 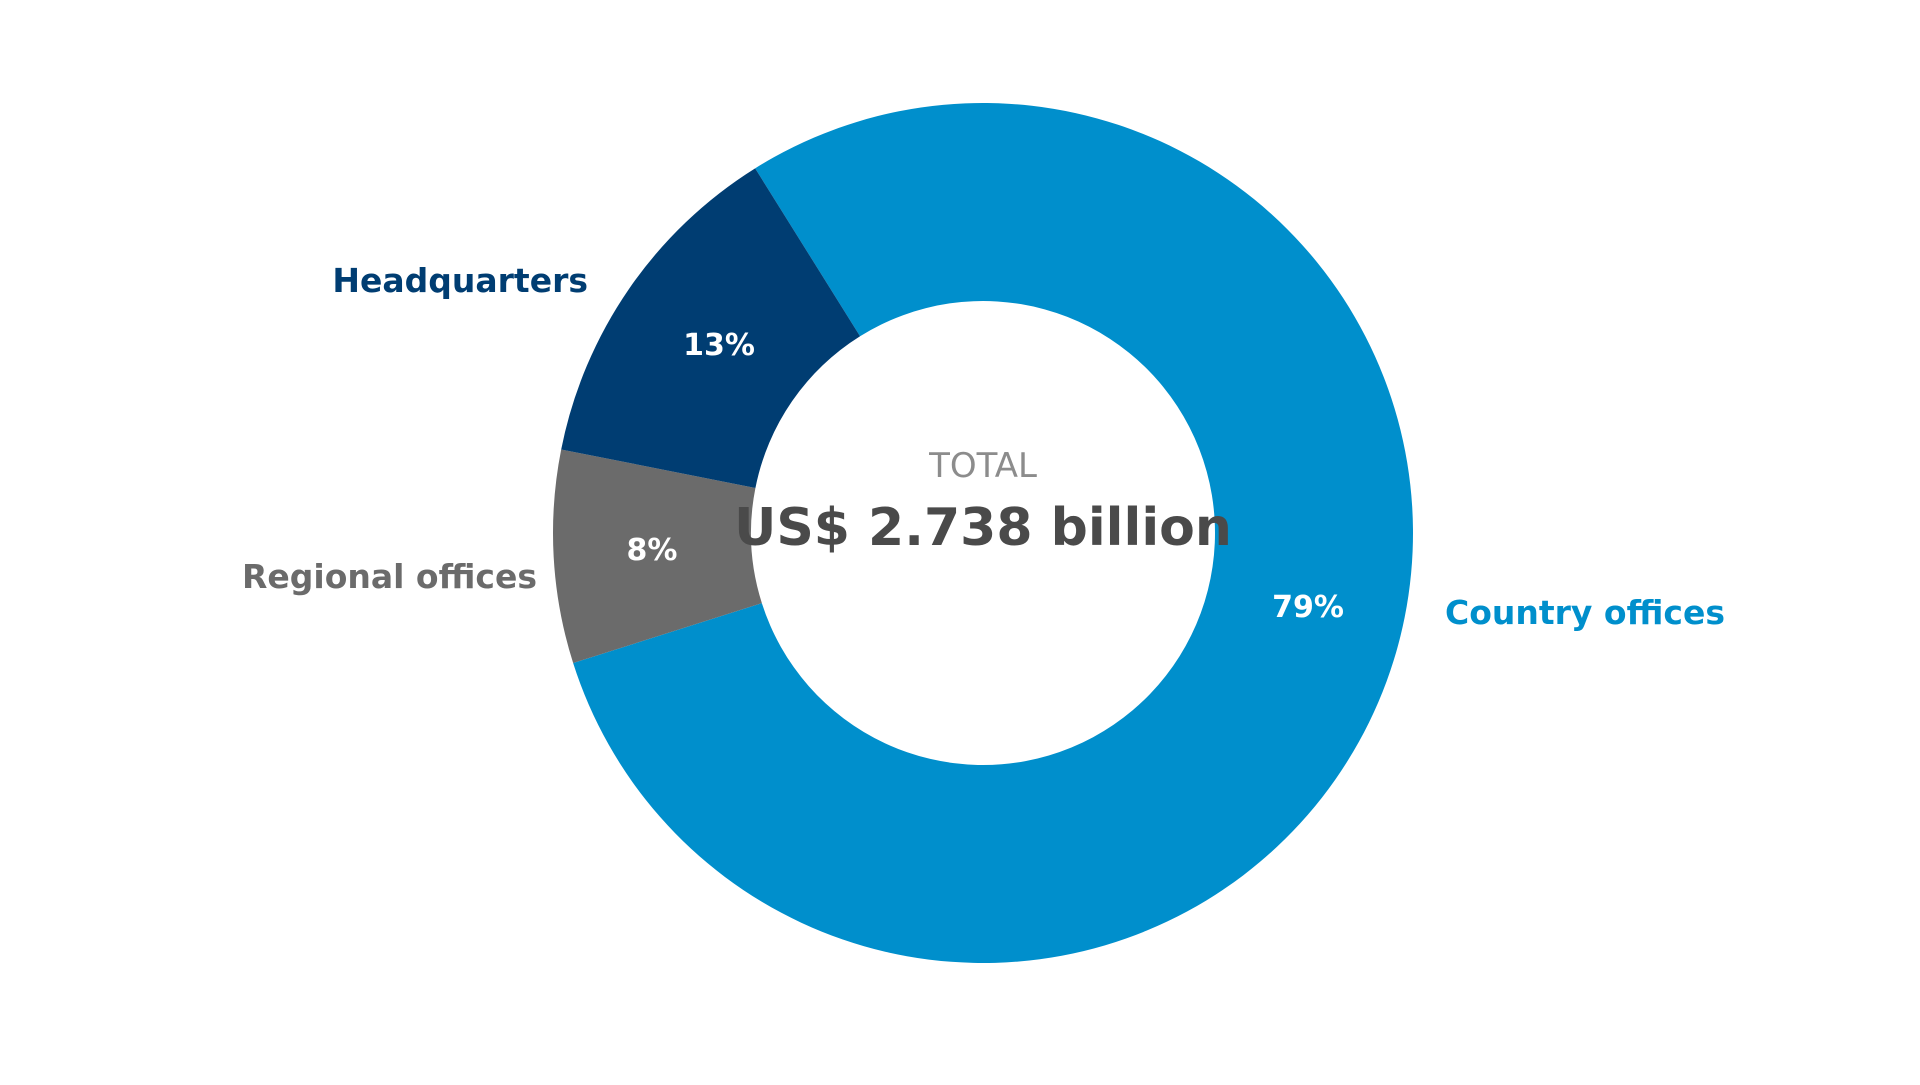 I want to click on category-label: Headquarters, so click(x=460, y=280).